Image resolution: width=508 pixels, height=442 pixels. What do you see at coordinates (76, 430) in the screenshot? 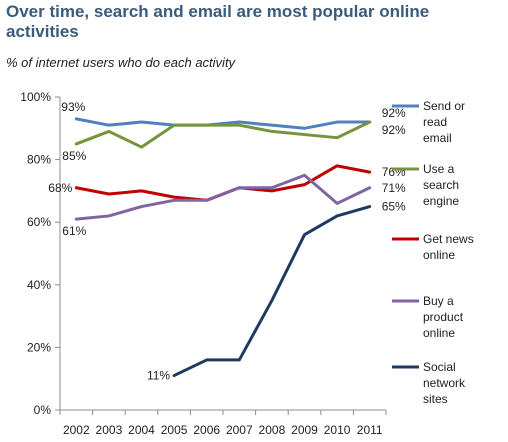
I see `x-tick-label: 2002` at bounding box center [76, 430].